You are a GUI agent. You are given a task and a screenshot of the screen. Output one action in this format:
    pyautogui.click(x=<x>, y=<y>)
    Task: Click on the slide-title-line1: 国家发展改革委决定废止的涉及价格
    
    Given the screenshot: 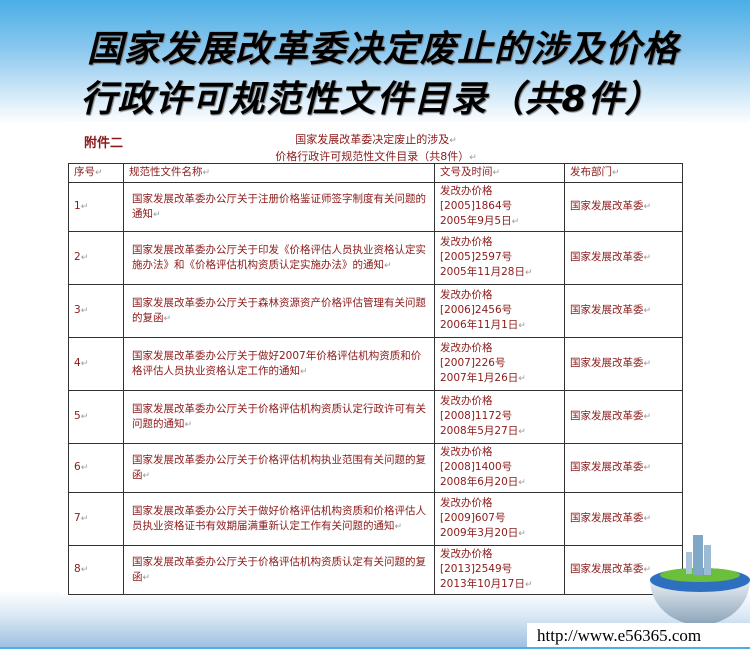 What is the action you would take?
    pyautogui.click(x=382, y=49)
    